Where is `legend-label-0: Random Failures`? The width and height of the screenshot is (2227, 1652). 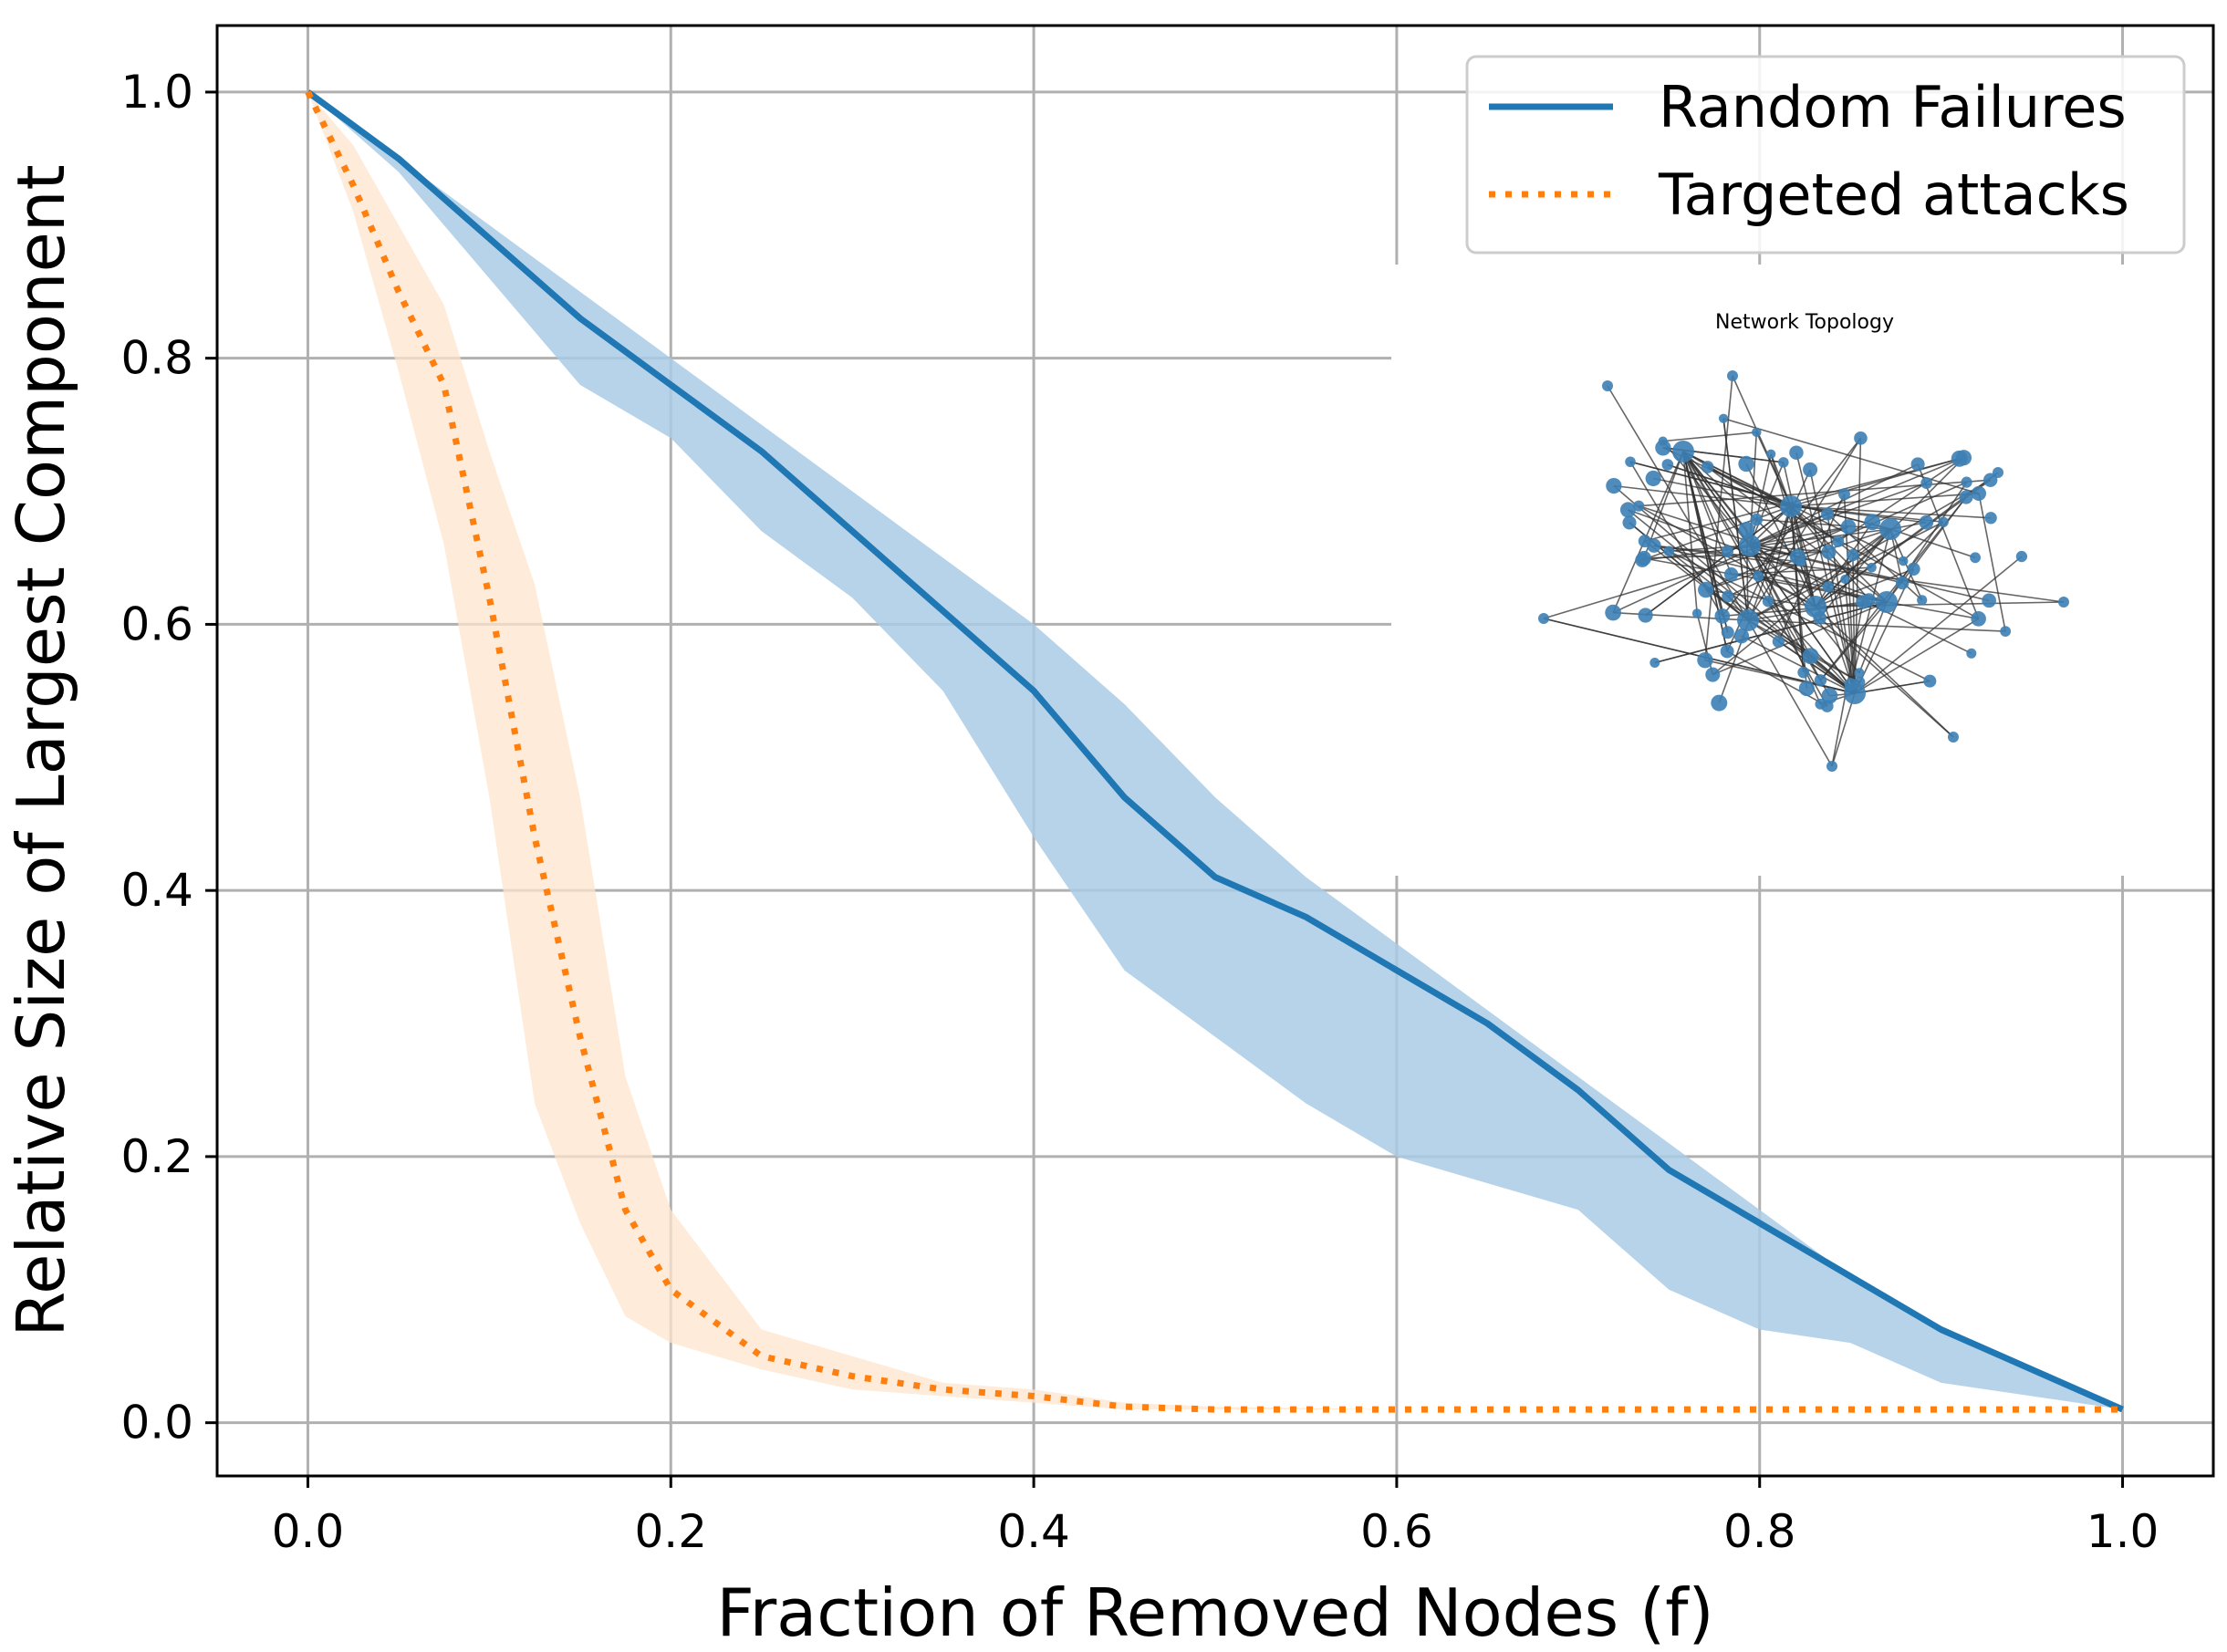
legend-label-0: Random Failures is located at coordinates (1893, 107).